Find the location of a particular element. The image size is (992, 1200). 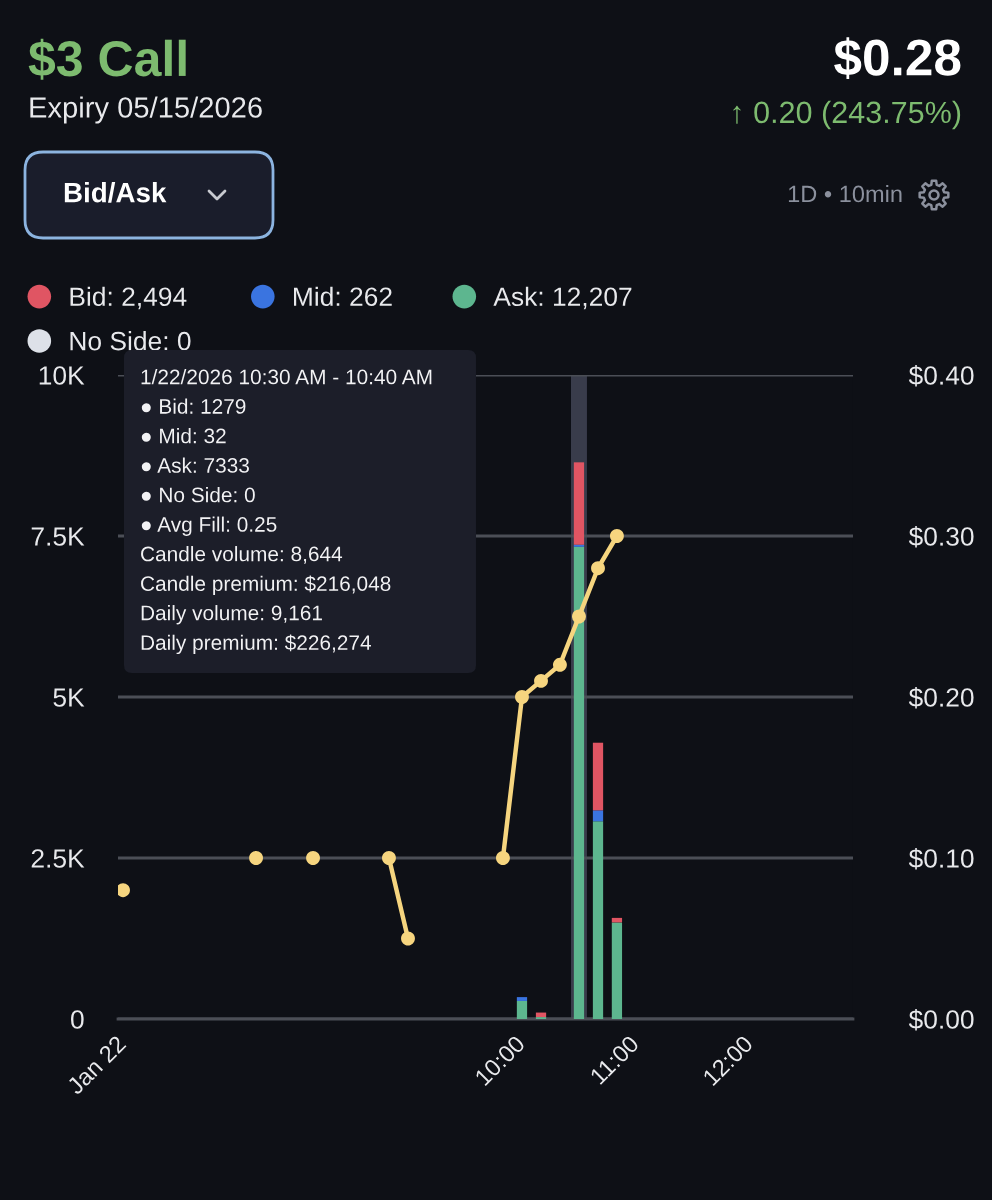

y-tick-label: 0 is located at coordinates (77, 1019).